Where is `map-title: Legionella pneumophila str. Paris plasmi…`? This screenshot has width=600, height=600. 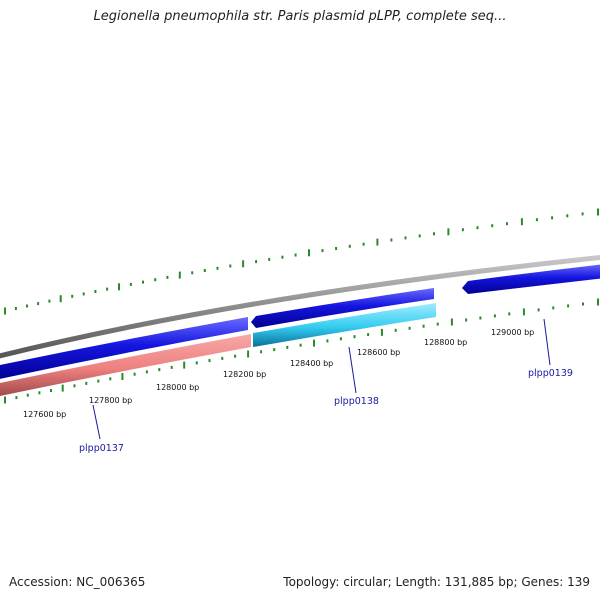
map-title: Legionella pneumophila str. Paris plasmi… is located at coordinates (300, 16).